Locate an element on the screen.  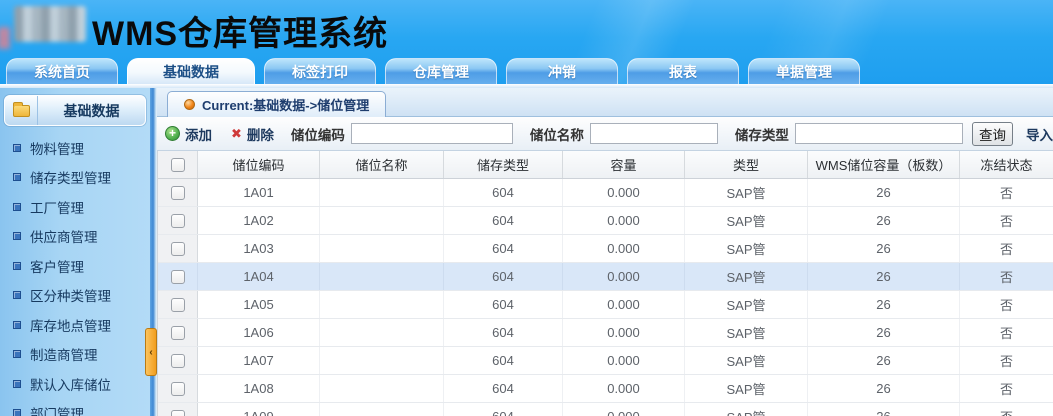
sidebar-divider is located at coordinates (153, 252).